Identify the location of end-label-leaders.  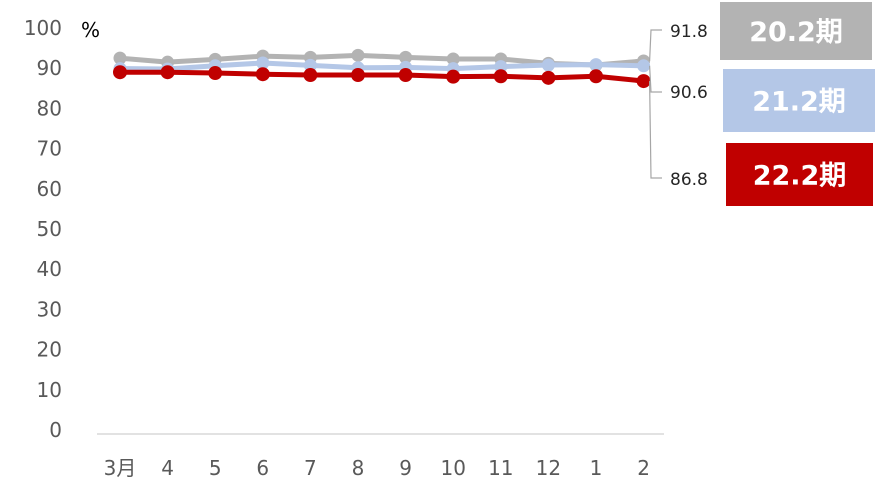
(655, 104).